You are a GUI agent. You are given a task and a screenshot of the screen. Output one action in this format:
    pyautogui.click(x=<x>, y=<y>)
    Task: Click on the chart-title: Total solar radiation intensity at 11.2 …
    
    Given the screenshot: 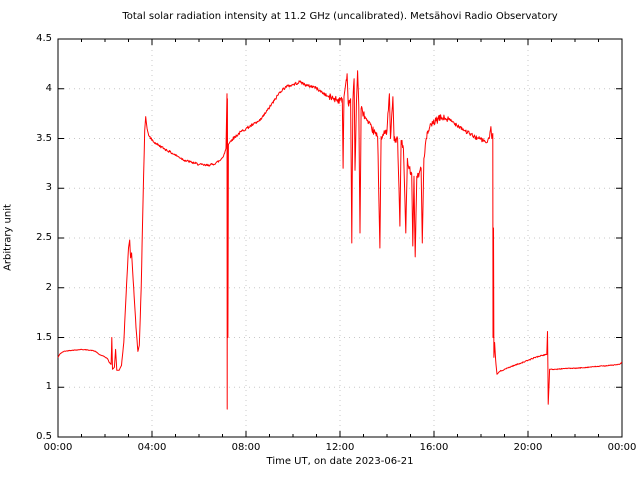 What is the action you would take?
    pyautogui.click(x=340, y=16)
    